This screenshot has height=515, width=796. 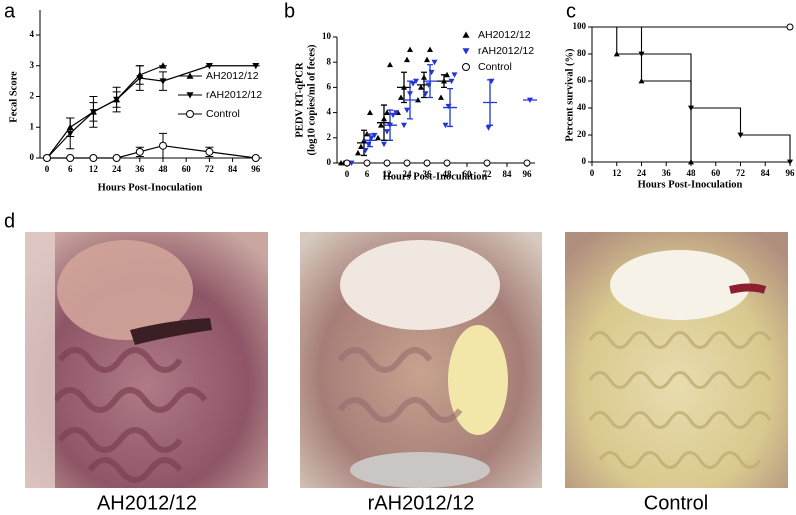 What do you see at coordinates (582, 134) in the screenshot?
I see `y-tick-label: 20` at bounding box center [582, 134].